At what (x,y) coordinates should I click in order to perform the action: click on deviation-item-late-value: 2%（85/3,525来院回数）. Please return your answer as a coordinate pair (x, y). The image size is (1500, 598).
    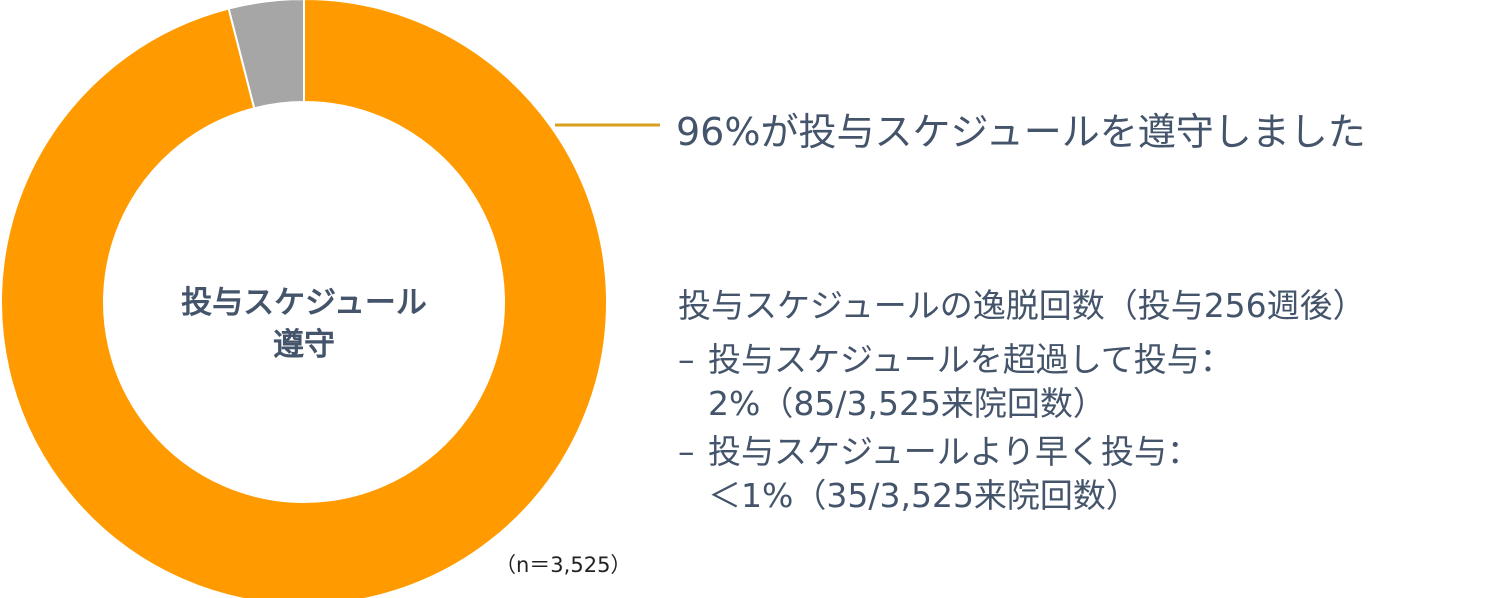
    Looking at the image, I should click on (907, 403).